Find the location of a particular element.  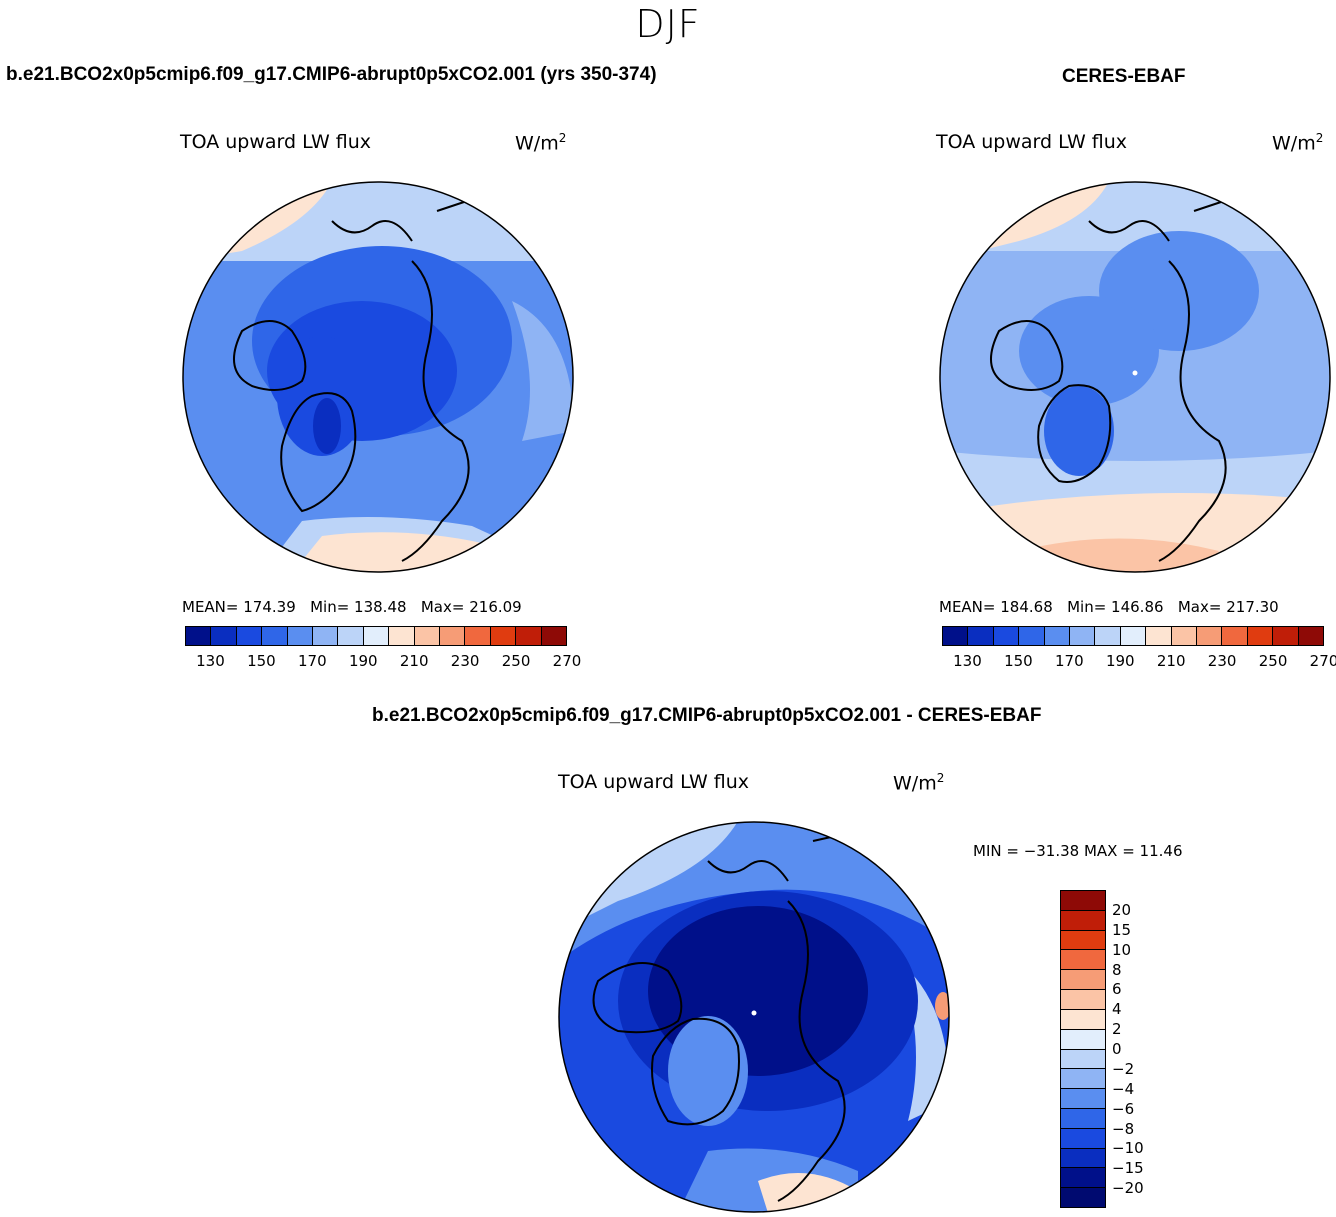

colorbar-tick-label: −6 is located at coordinates (1123, 1108).